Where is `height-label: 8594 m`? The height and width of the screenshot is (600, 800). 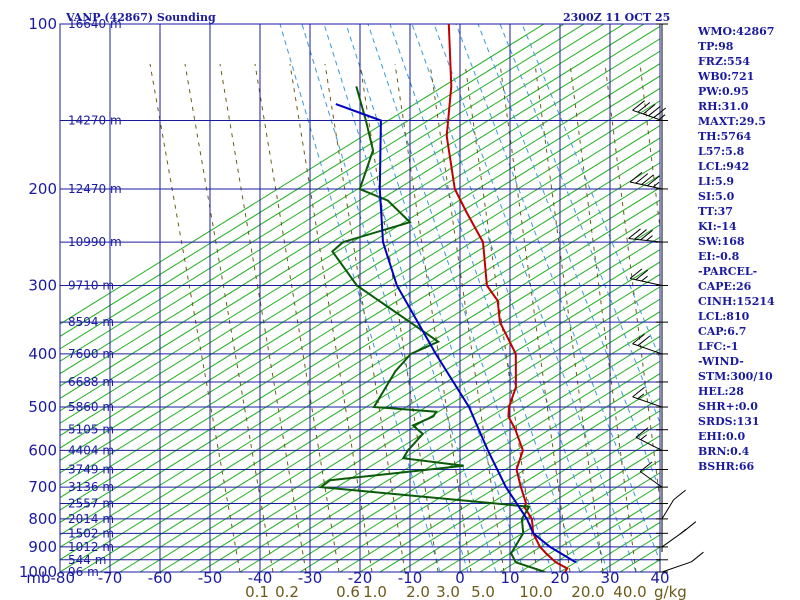
height-label: 8594 m is located at coordinates (91, 322).